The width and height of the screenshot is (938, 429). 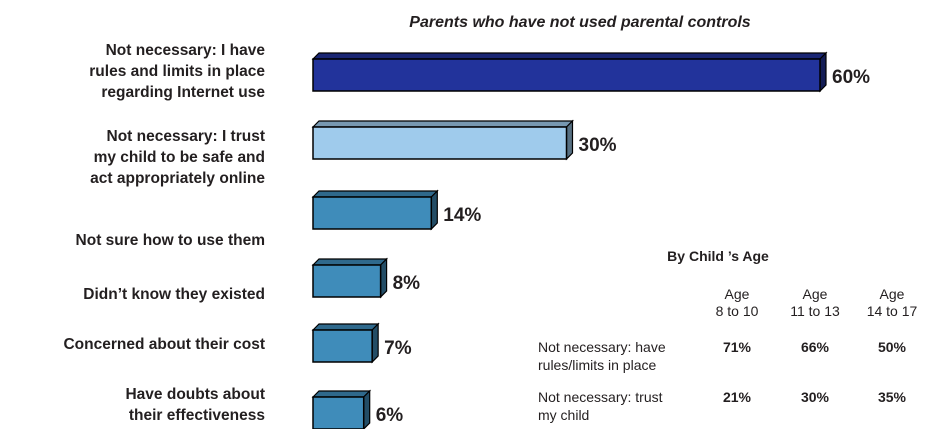 I want to click on table-column-header: 14 to 17, so click(x=892, y=311).